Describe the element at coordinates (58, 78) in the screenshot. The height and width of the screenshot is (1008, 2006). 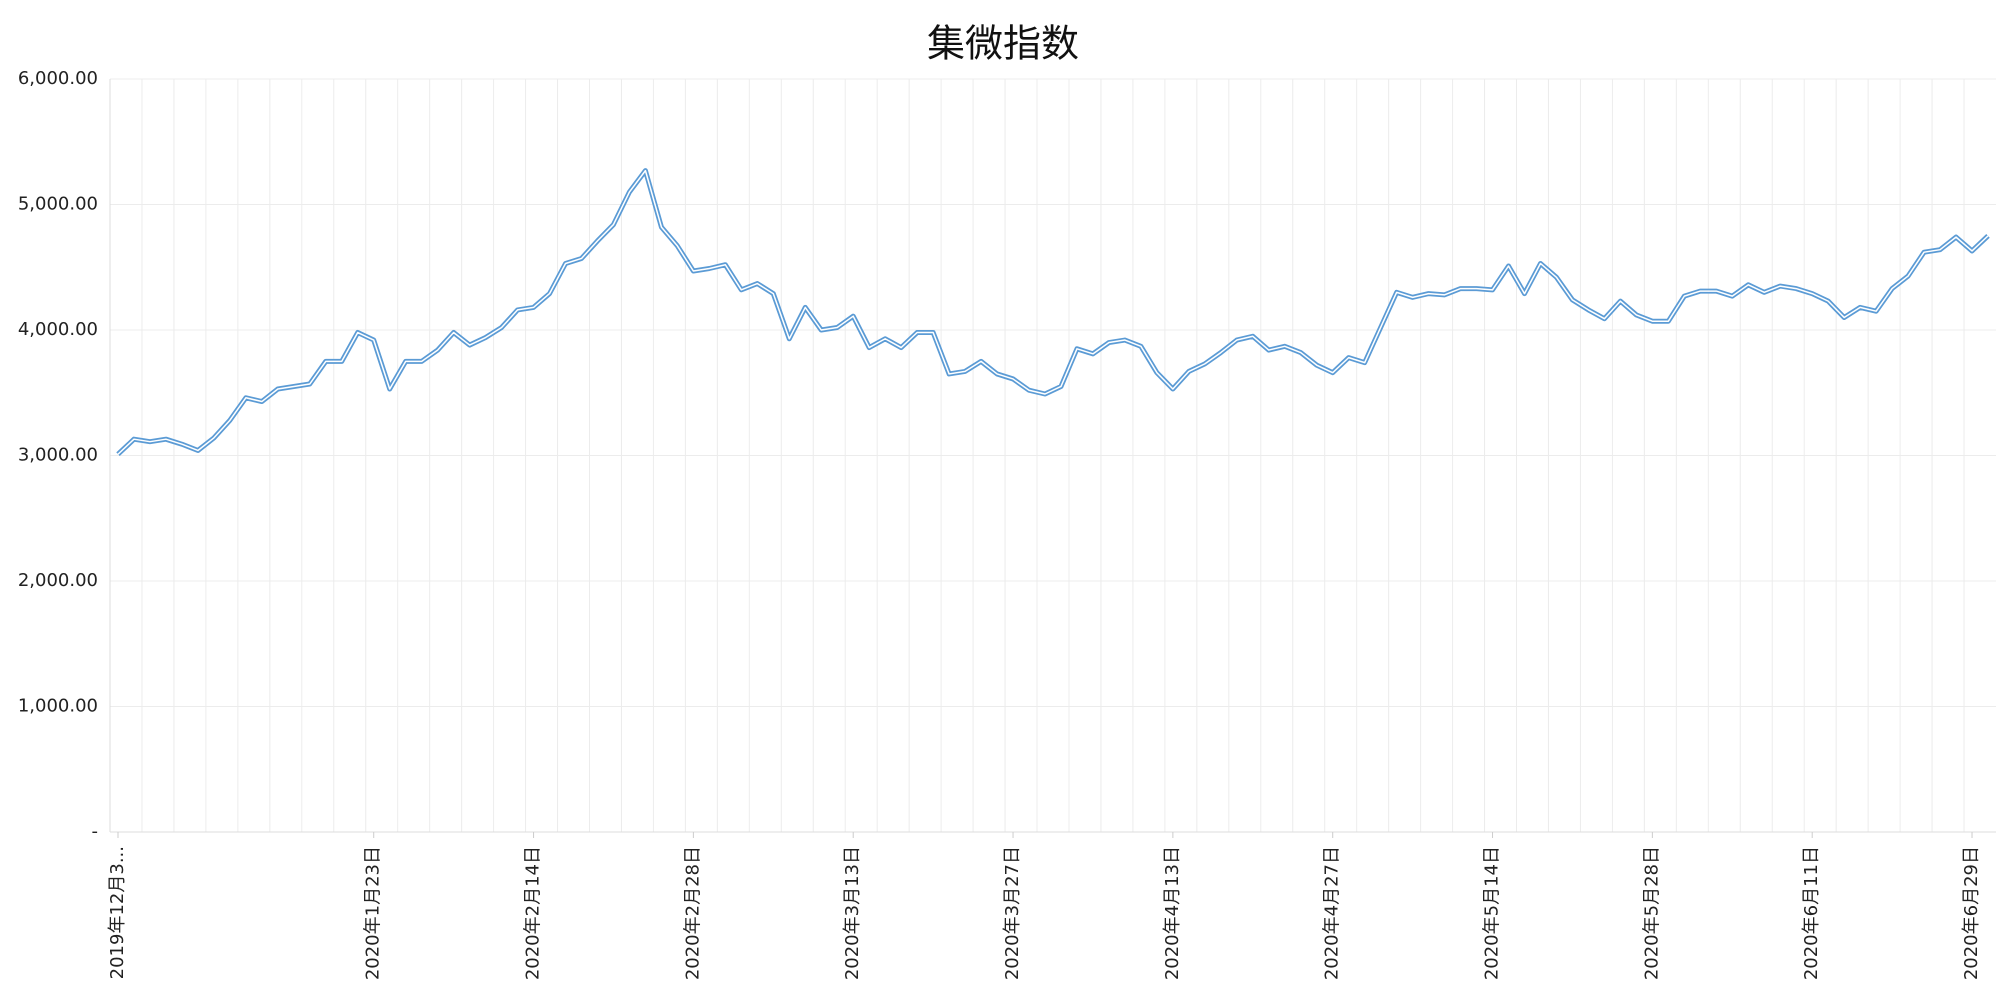
I see `y-tick-label: 6,000.00` at that location.